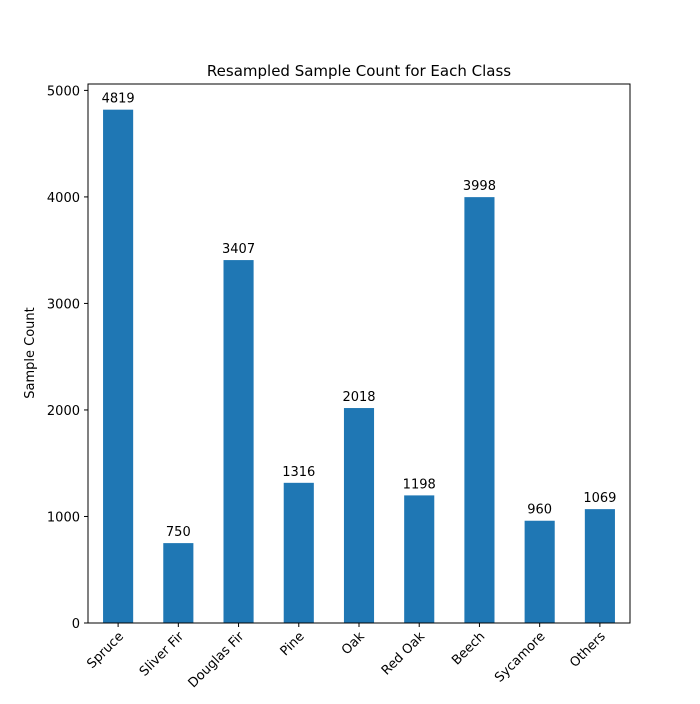 The image size is (700, 704). What do you see at coordinates (238, 249) in the screenshot?
I see `bar-data-label: 3407` at bounding box center [238, 249].